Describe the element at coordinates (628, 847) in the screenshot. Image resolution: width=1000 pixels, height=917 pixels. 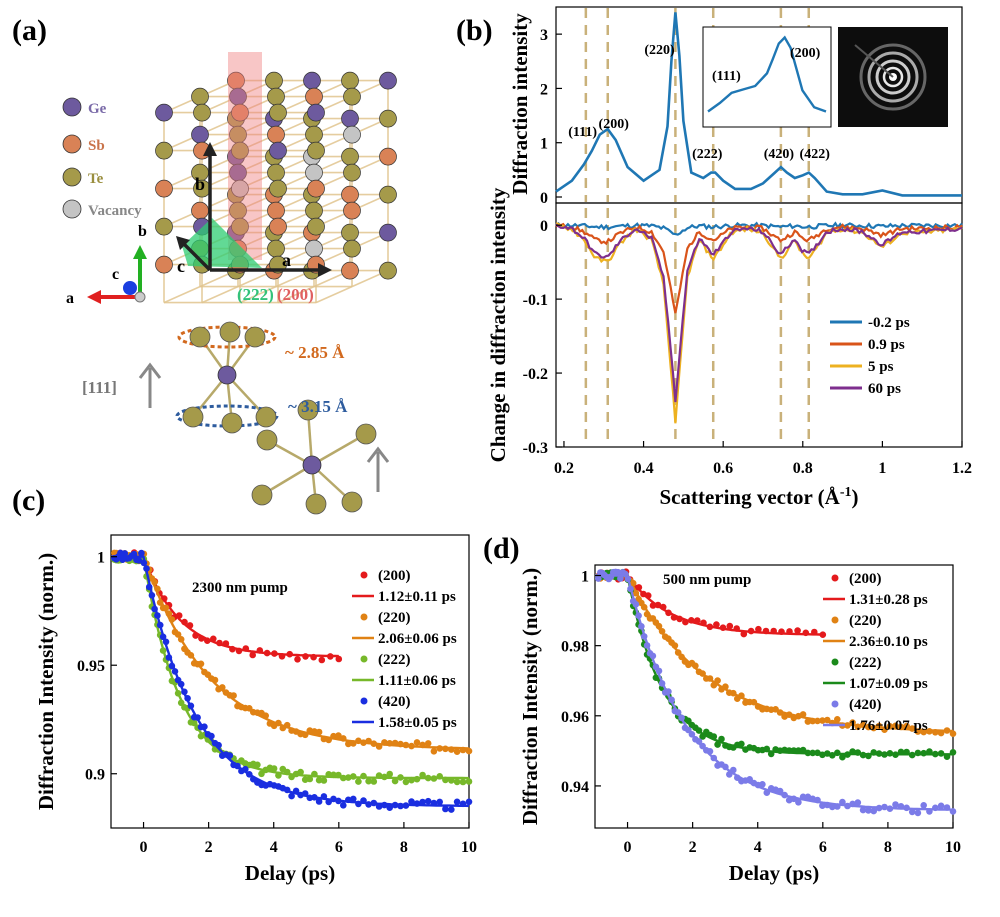
I see `x-tick-label: 0` at that location.